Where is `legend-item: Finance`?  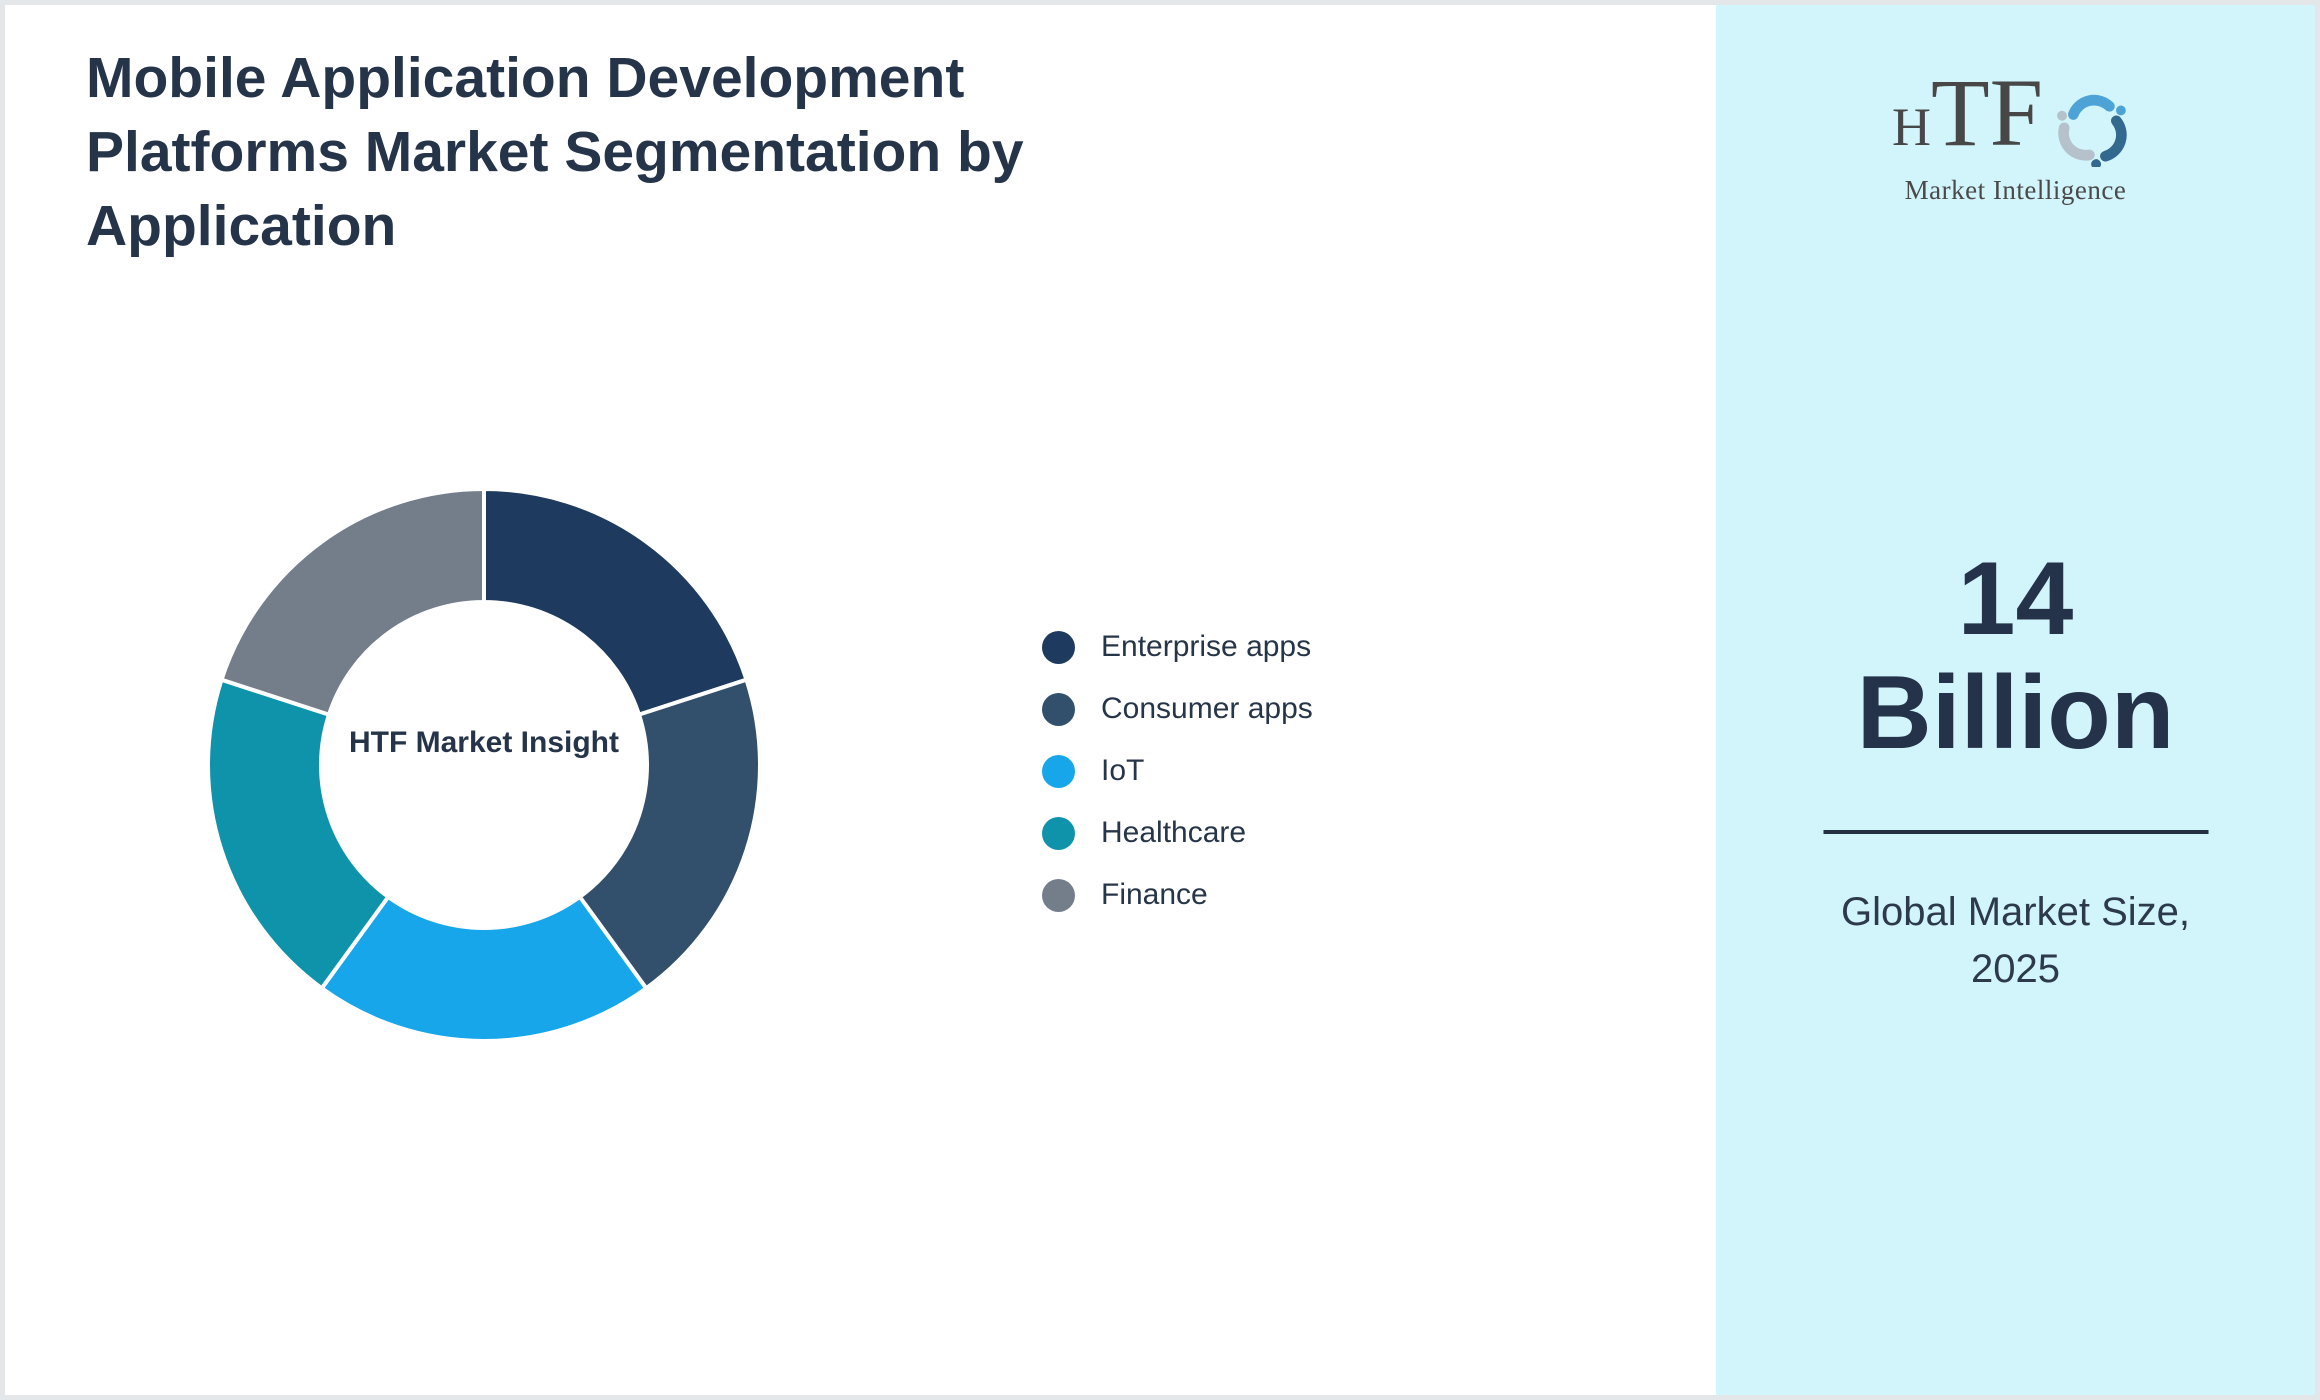 legend-item: Finance is located at coordinates (1177, 895).